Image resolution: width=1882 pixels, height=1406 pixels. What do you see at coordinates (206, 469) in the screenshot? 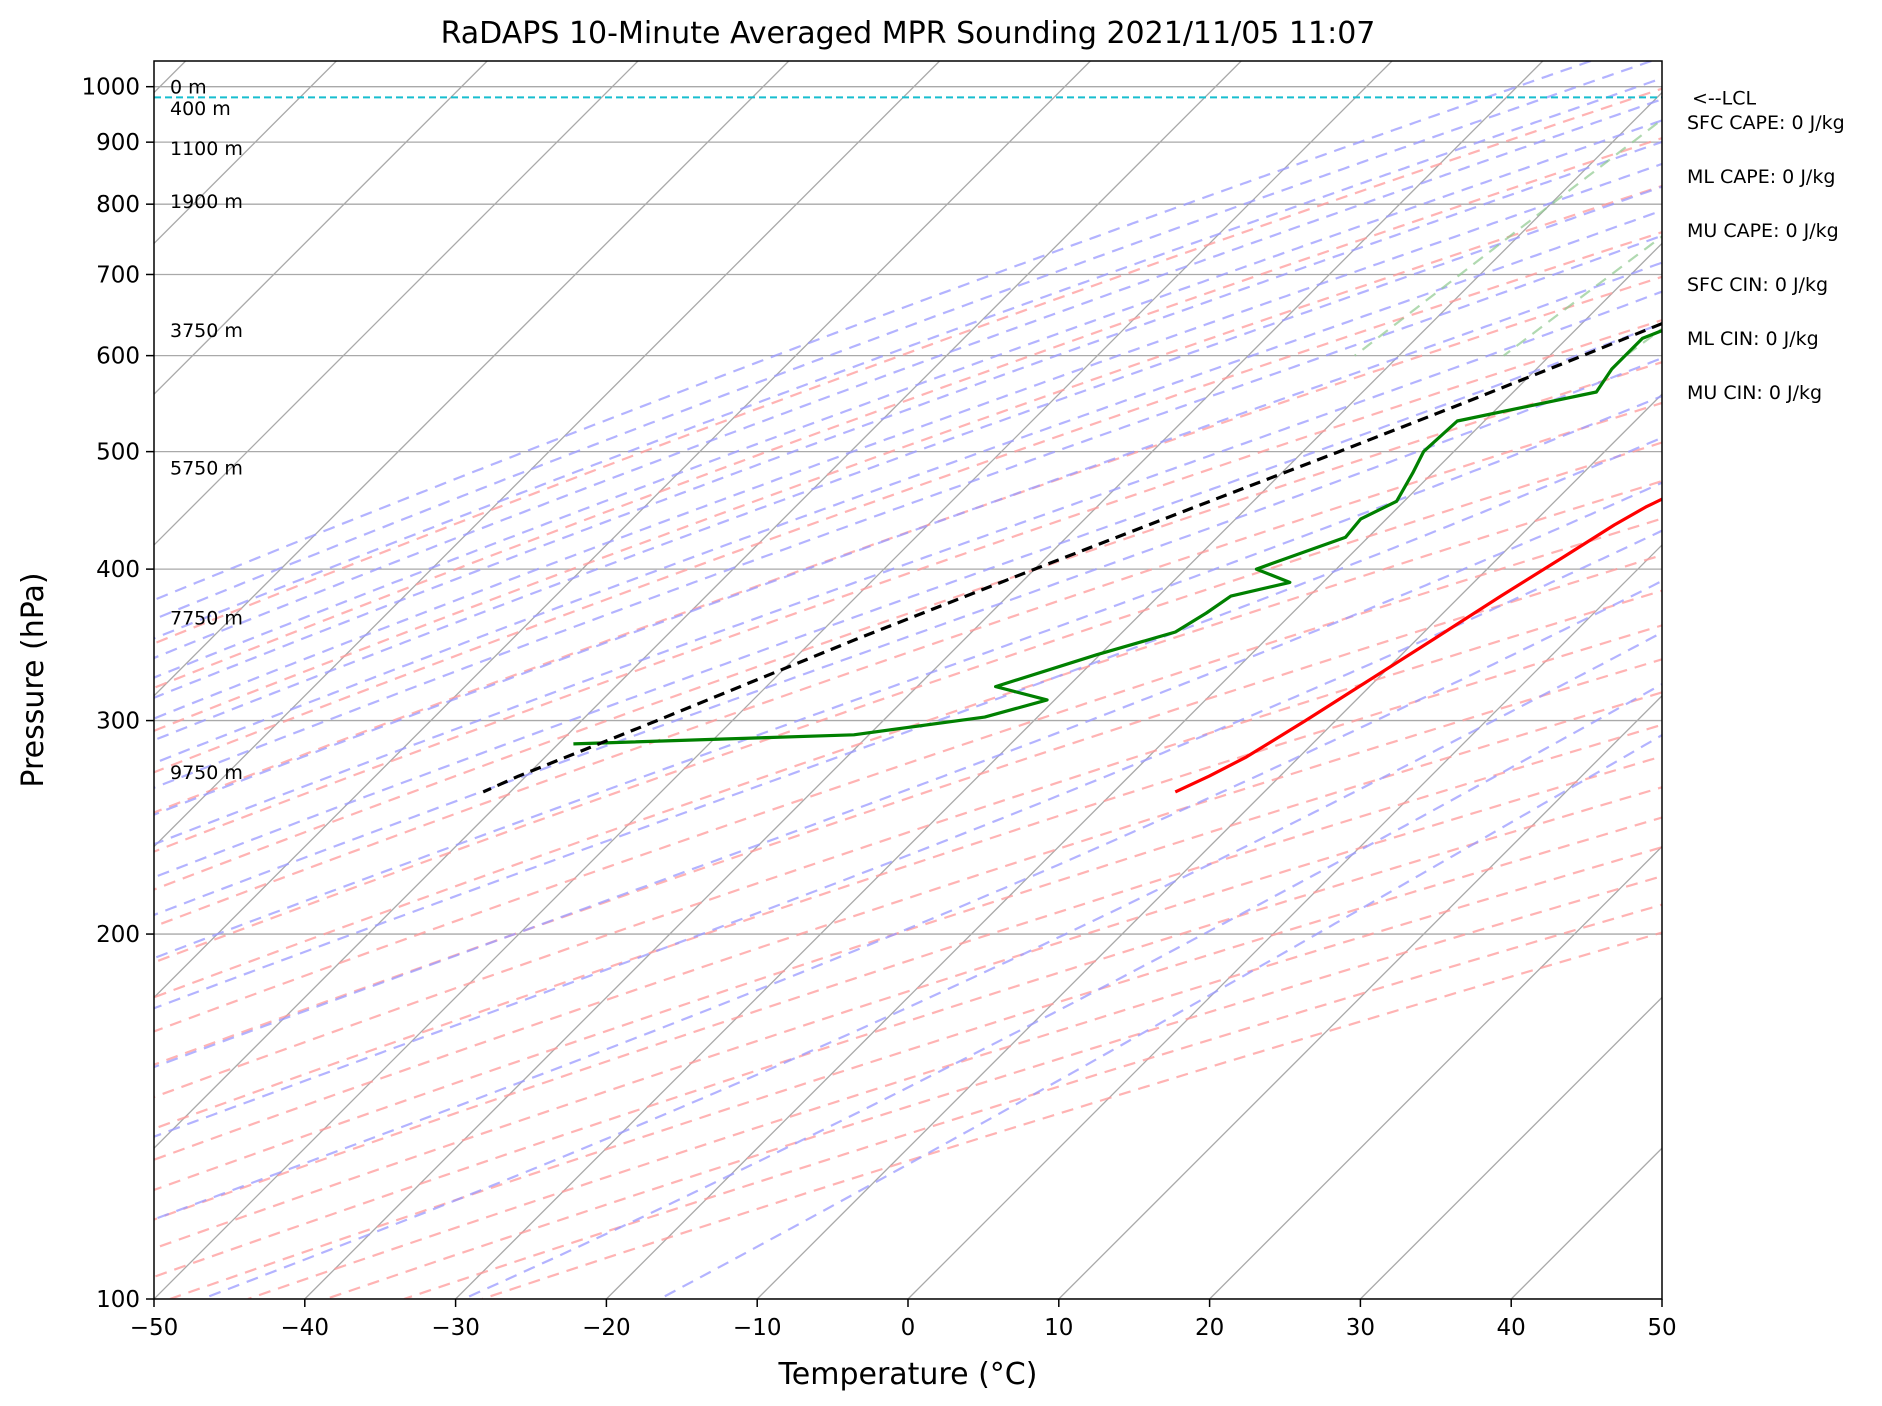
I see `height-label: 5750 m` at bounding box center [206, 469].